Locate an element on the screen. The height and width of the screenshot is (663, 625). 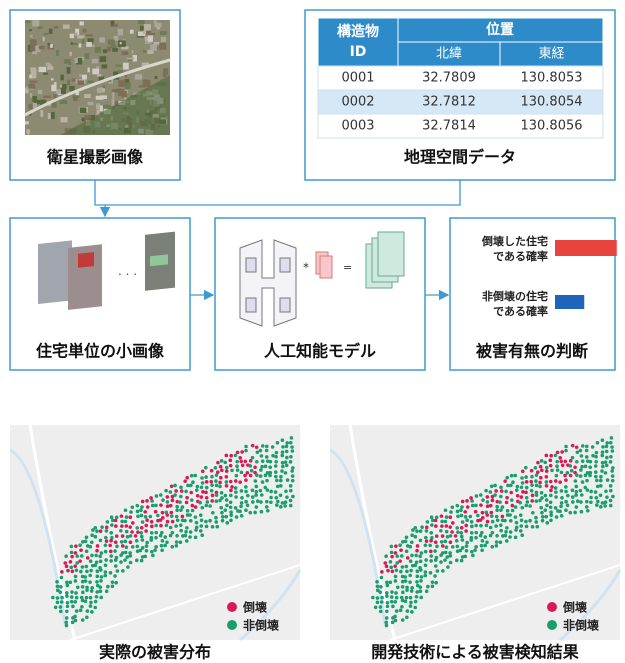
map-river is located at coordinates (590, 605).